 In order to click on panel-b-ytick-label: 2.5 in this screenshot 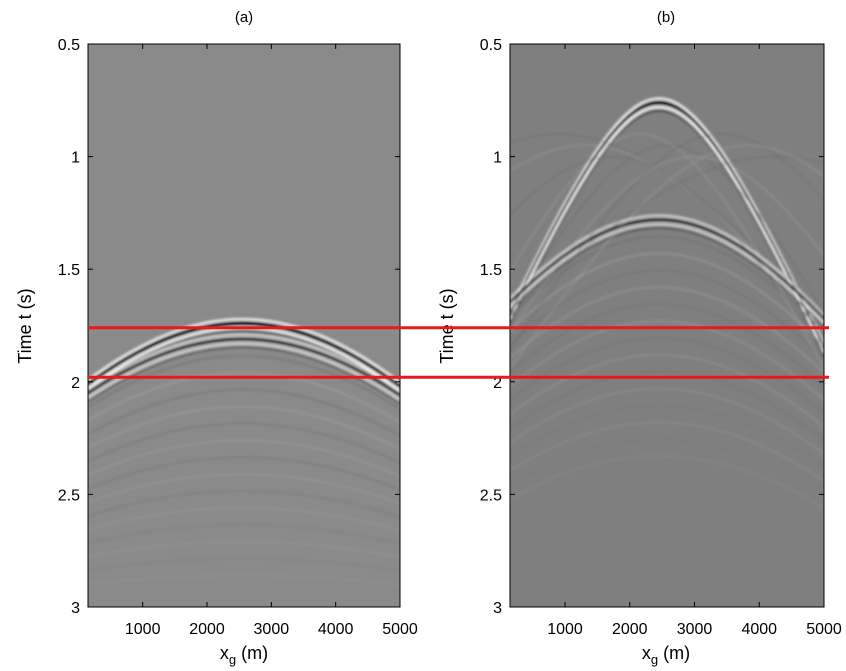, I will do `click(491, 495)`.